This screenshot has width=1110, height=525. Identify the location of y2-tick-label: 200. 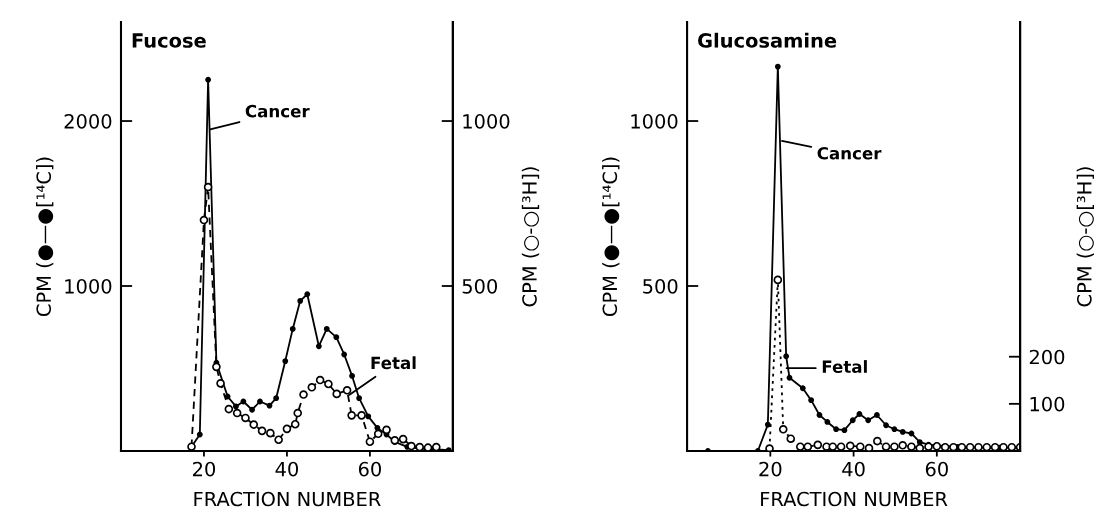
(1047, 357).